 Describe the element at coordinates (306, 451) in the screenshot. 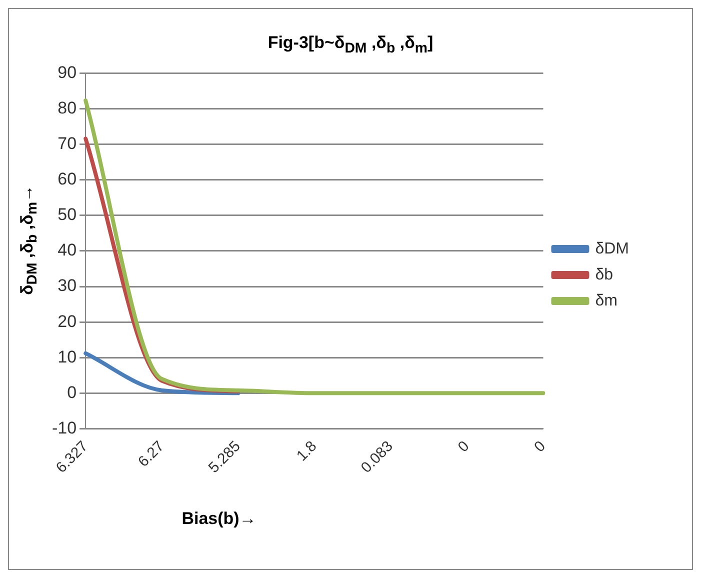

I see `x-tick-label: 1.8` at that location.